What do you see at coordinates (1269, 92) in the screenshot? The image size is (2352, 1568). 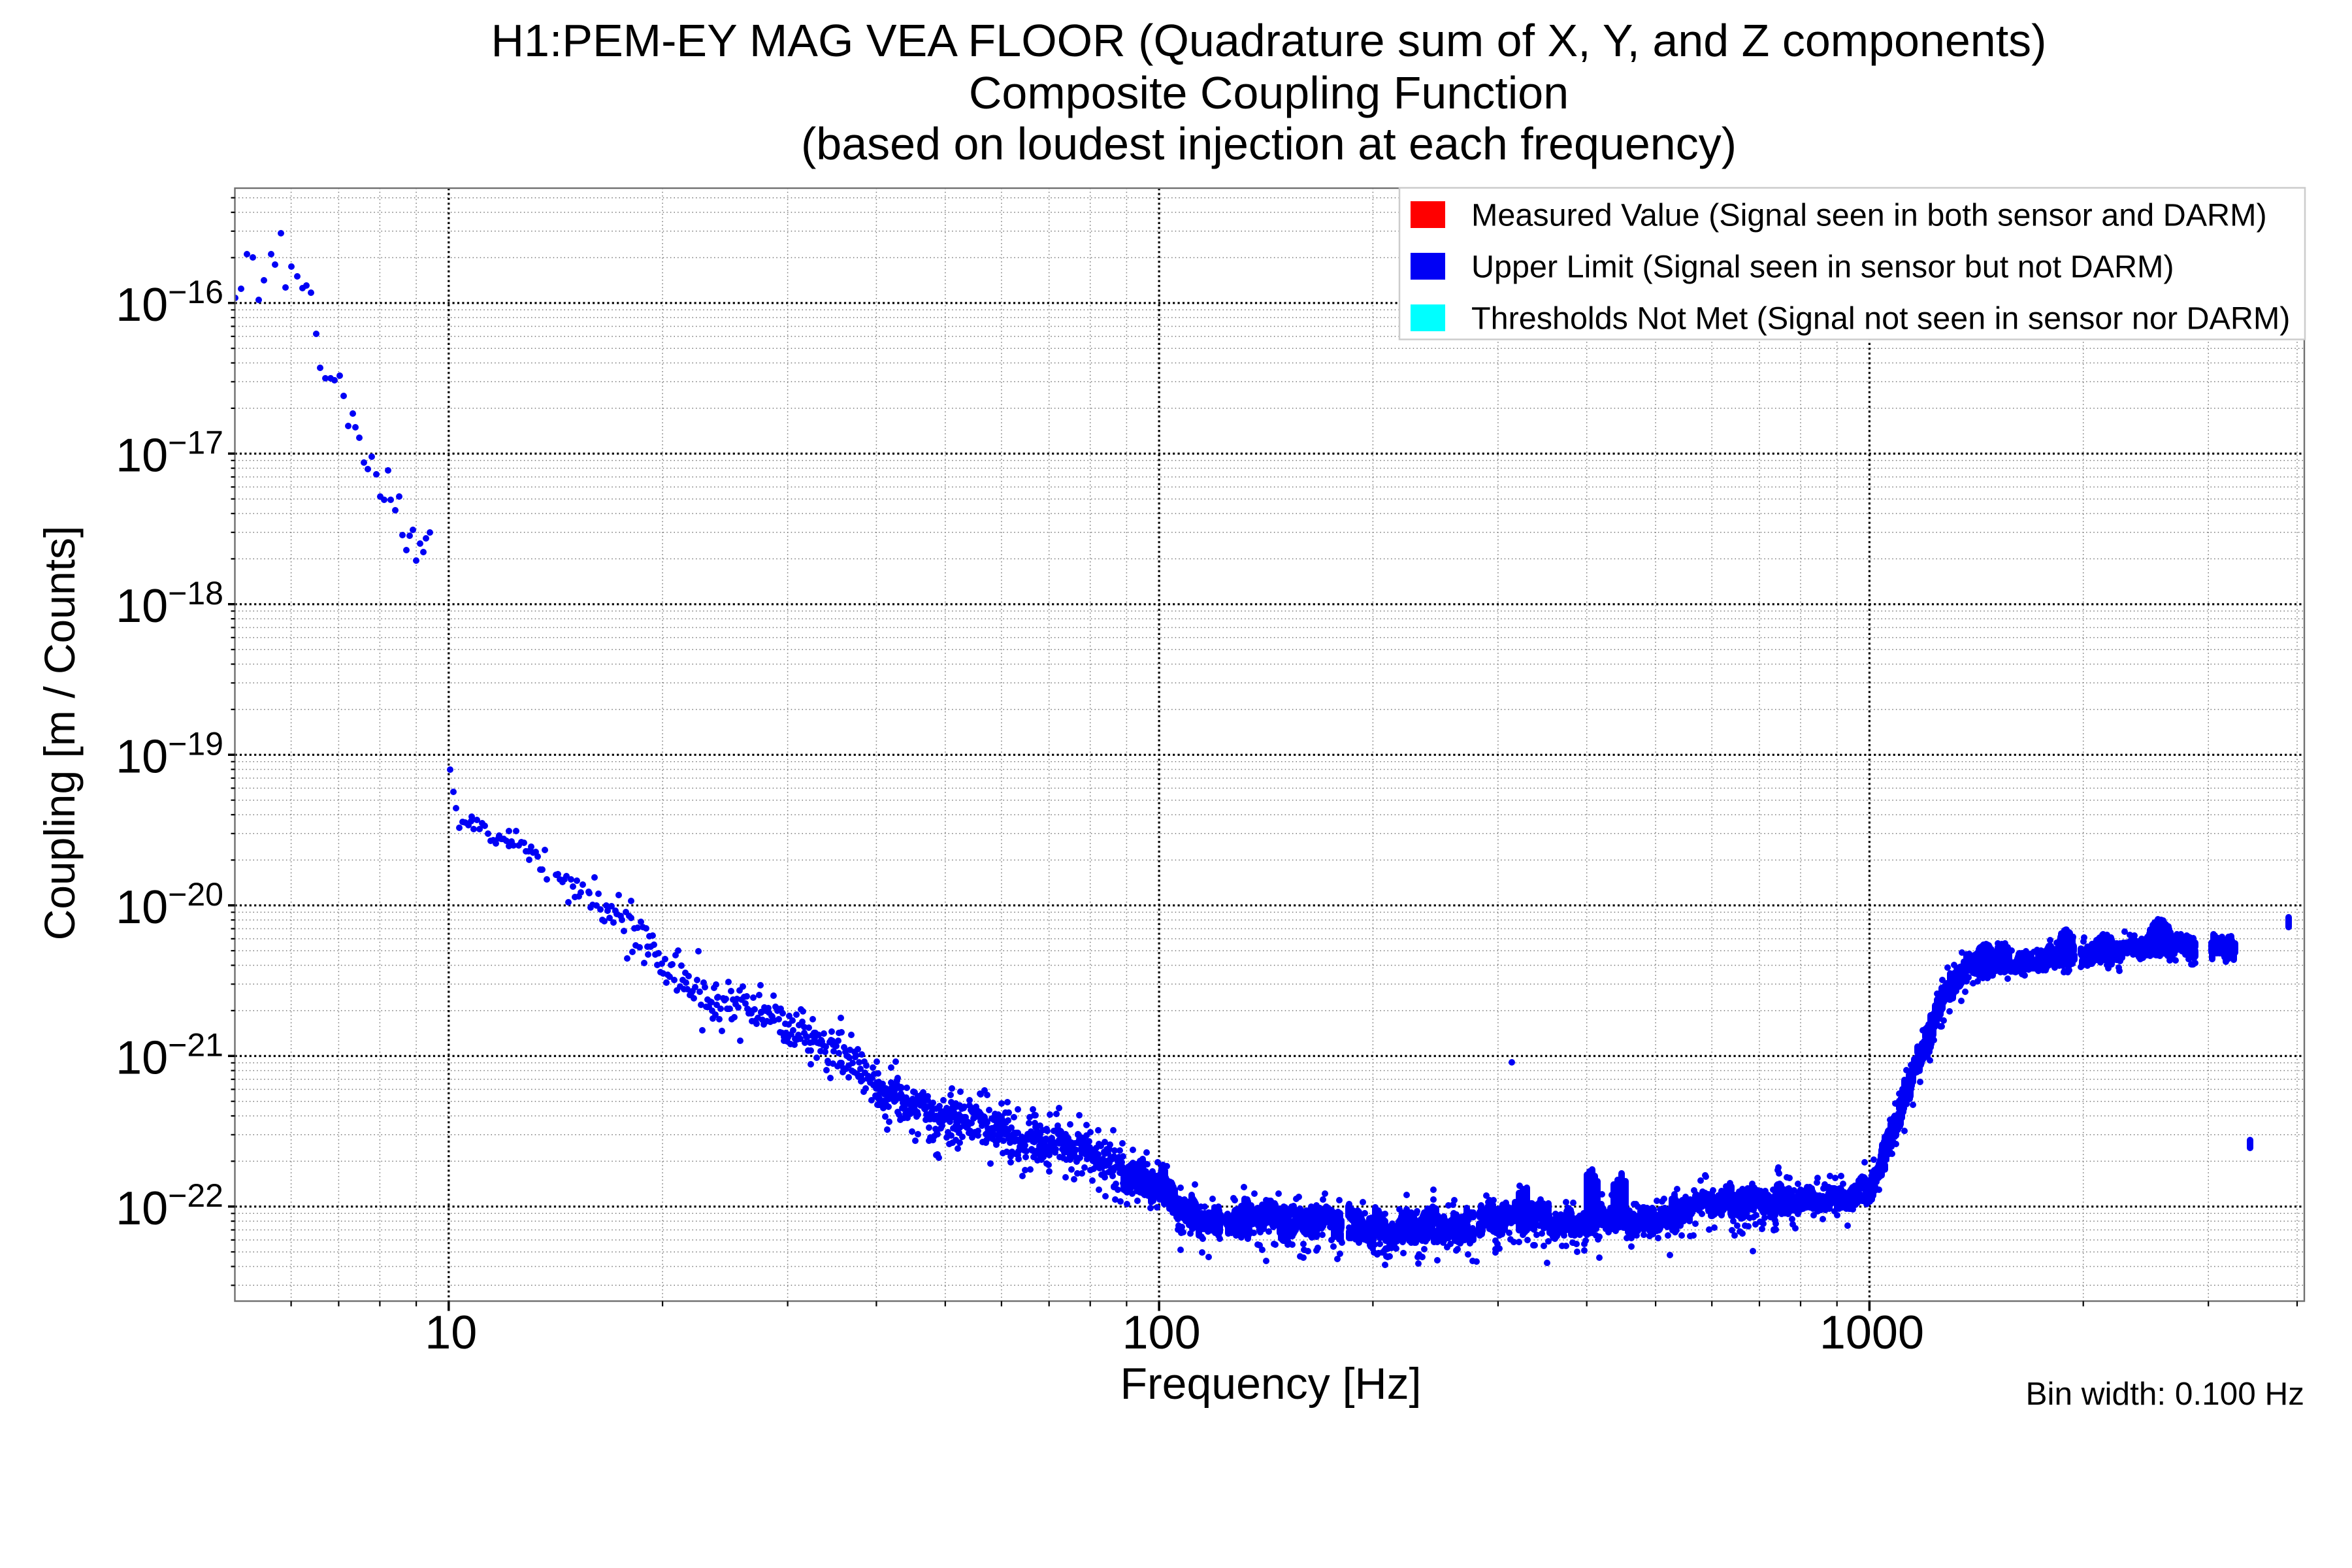 I see `svg-text: Composite Coupling Function` at bounding box center [1269, 92].